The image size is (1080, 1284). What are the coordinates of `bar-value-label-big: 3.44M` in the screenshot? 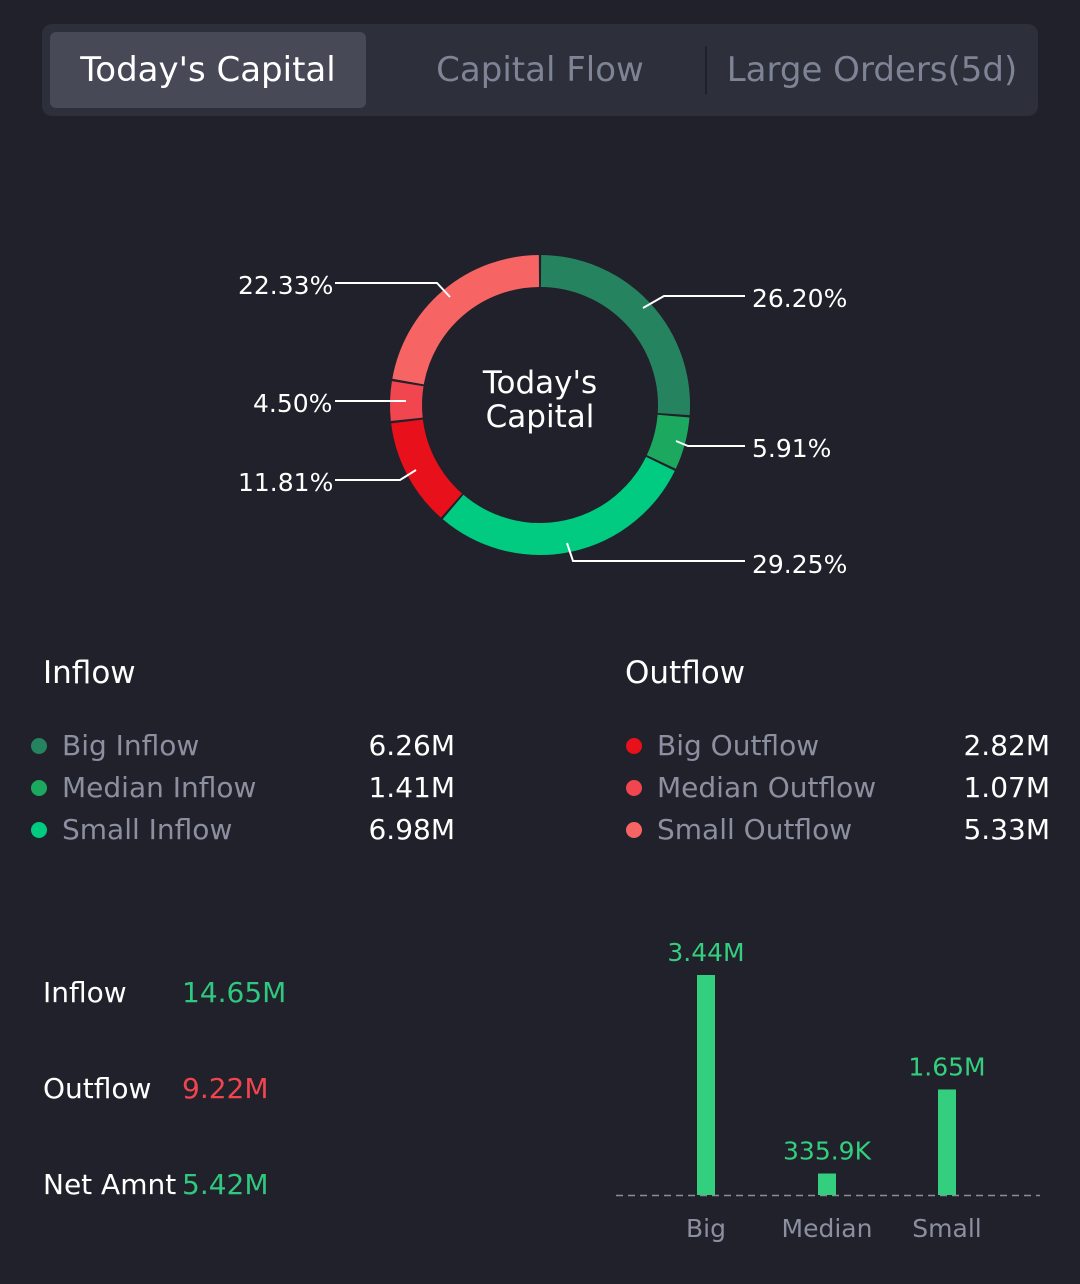 It's located at (705, 952).